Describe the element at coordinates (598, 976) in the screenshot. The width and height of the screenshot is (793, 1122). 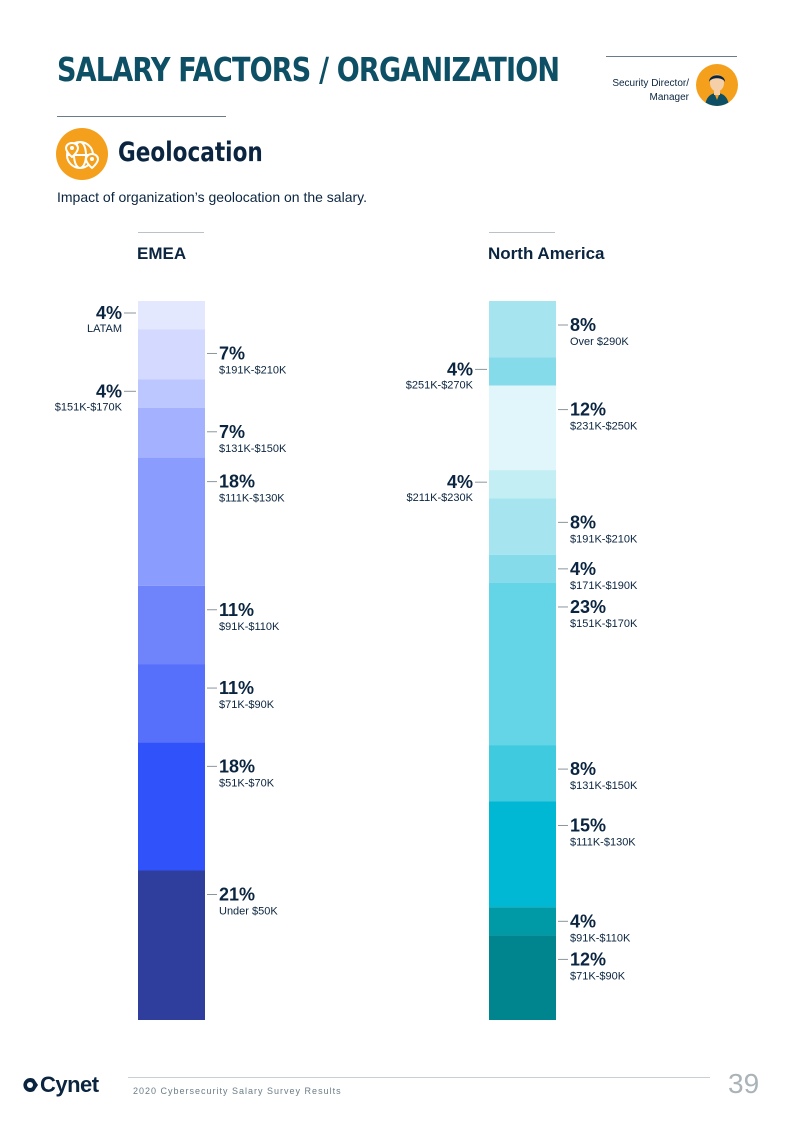
I see `segment-label-1-10: $71K-$90K` at that location.